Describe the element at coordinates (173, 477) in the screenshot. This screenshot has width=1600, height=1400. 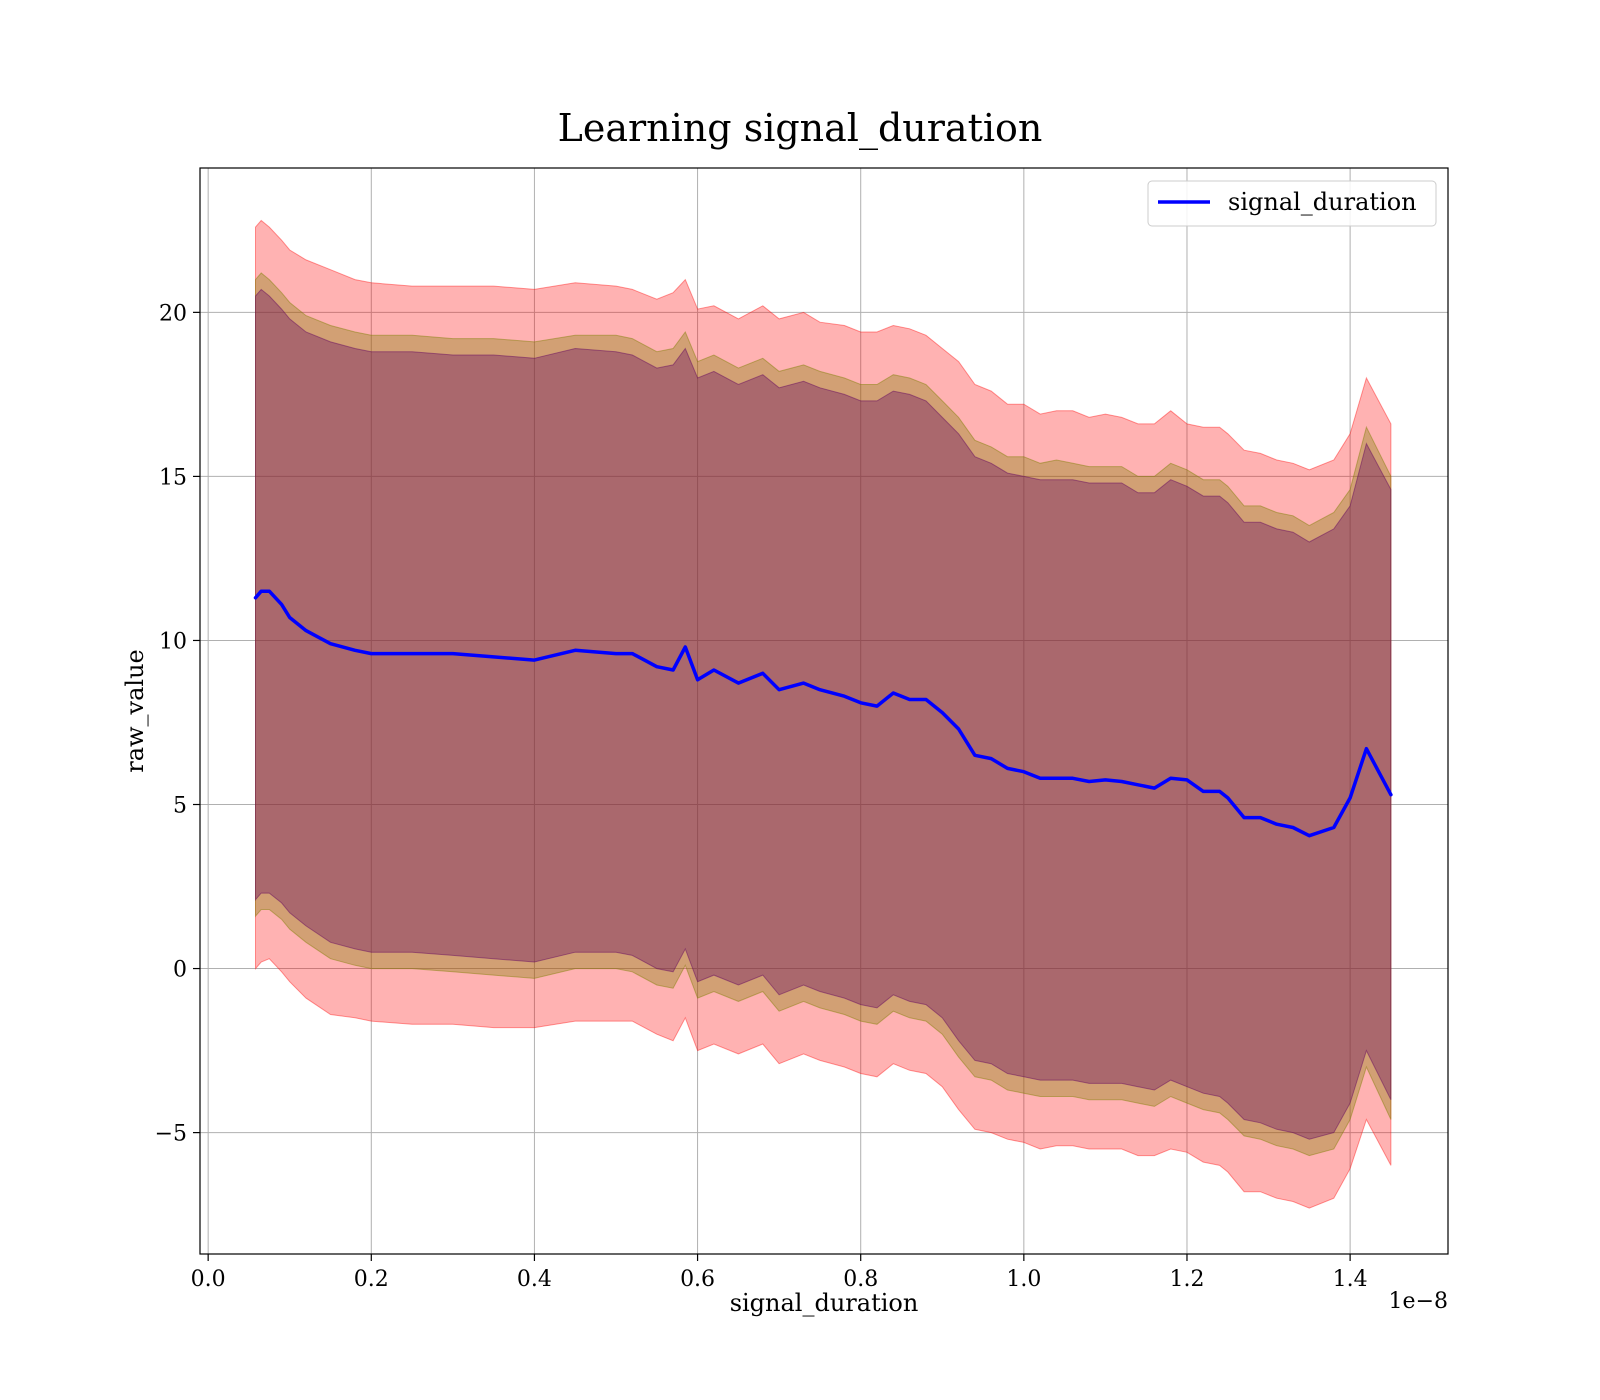
I see `y-tick-label-4: 15` at that location.